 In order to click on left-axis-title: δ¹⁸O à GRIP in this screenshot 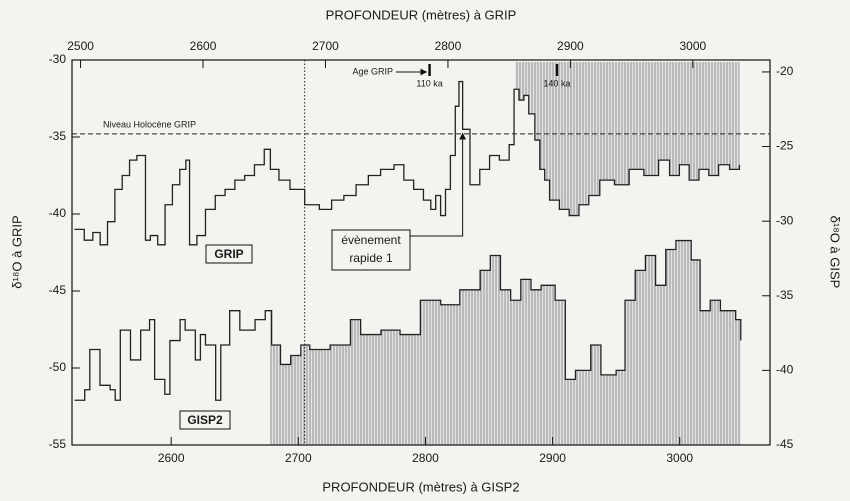, I will do `click(16, 251)`.